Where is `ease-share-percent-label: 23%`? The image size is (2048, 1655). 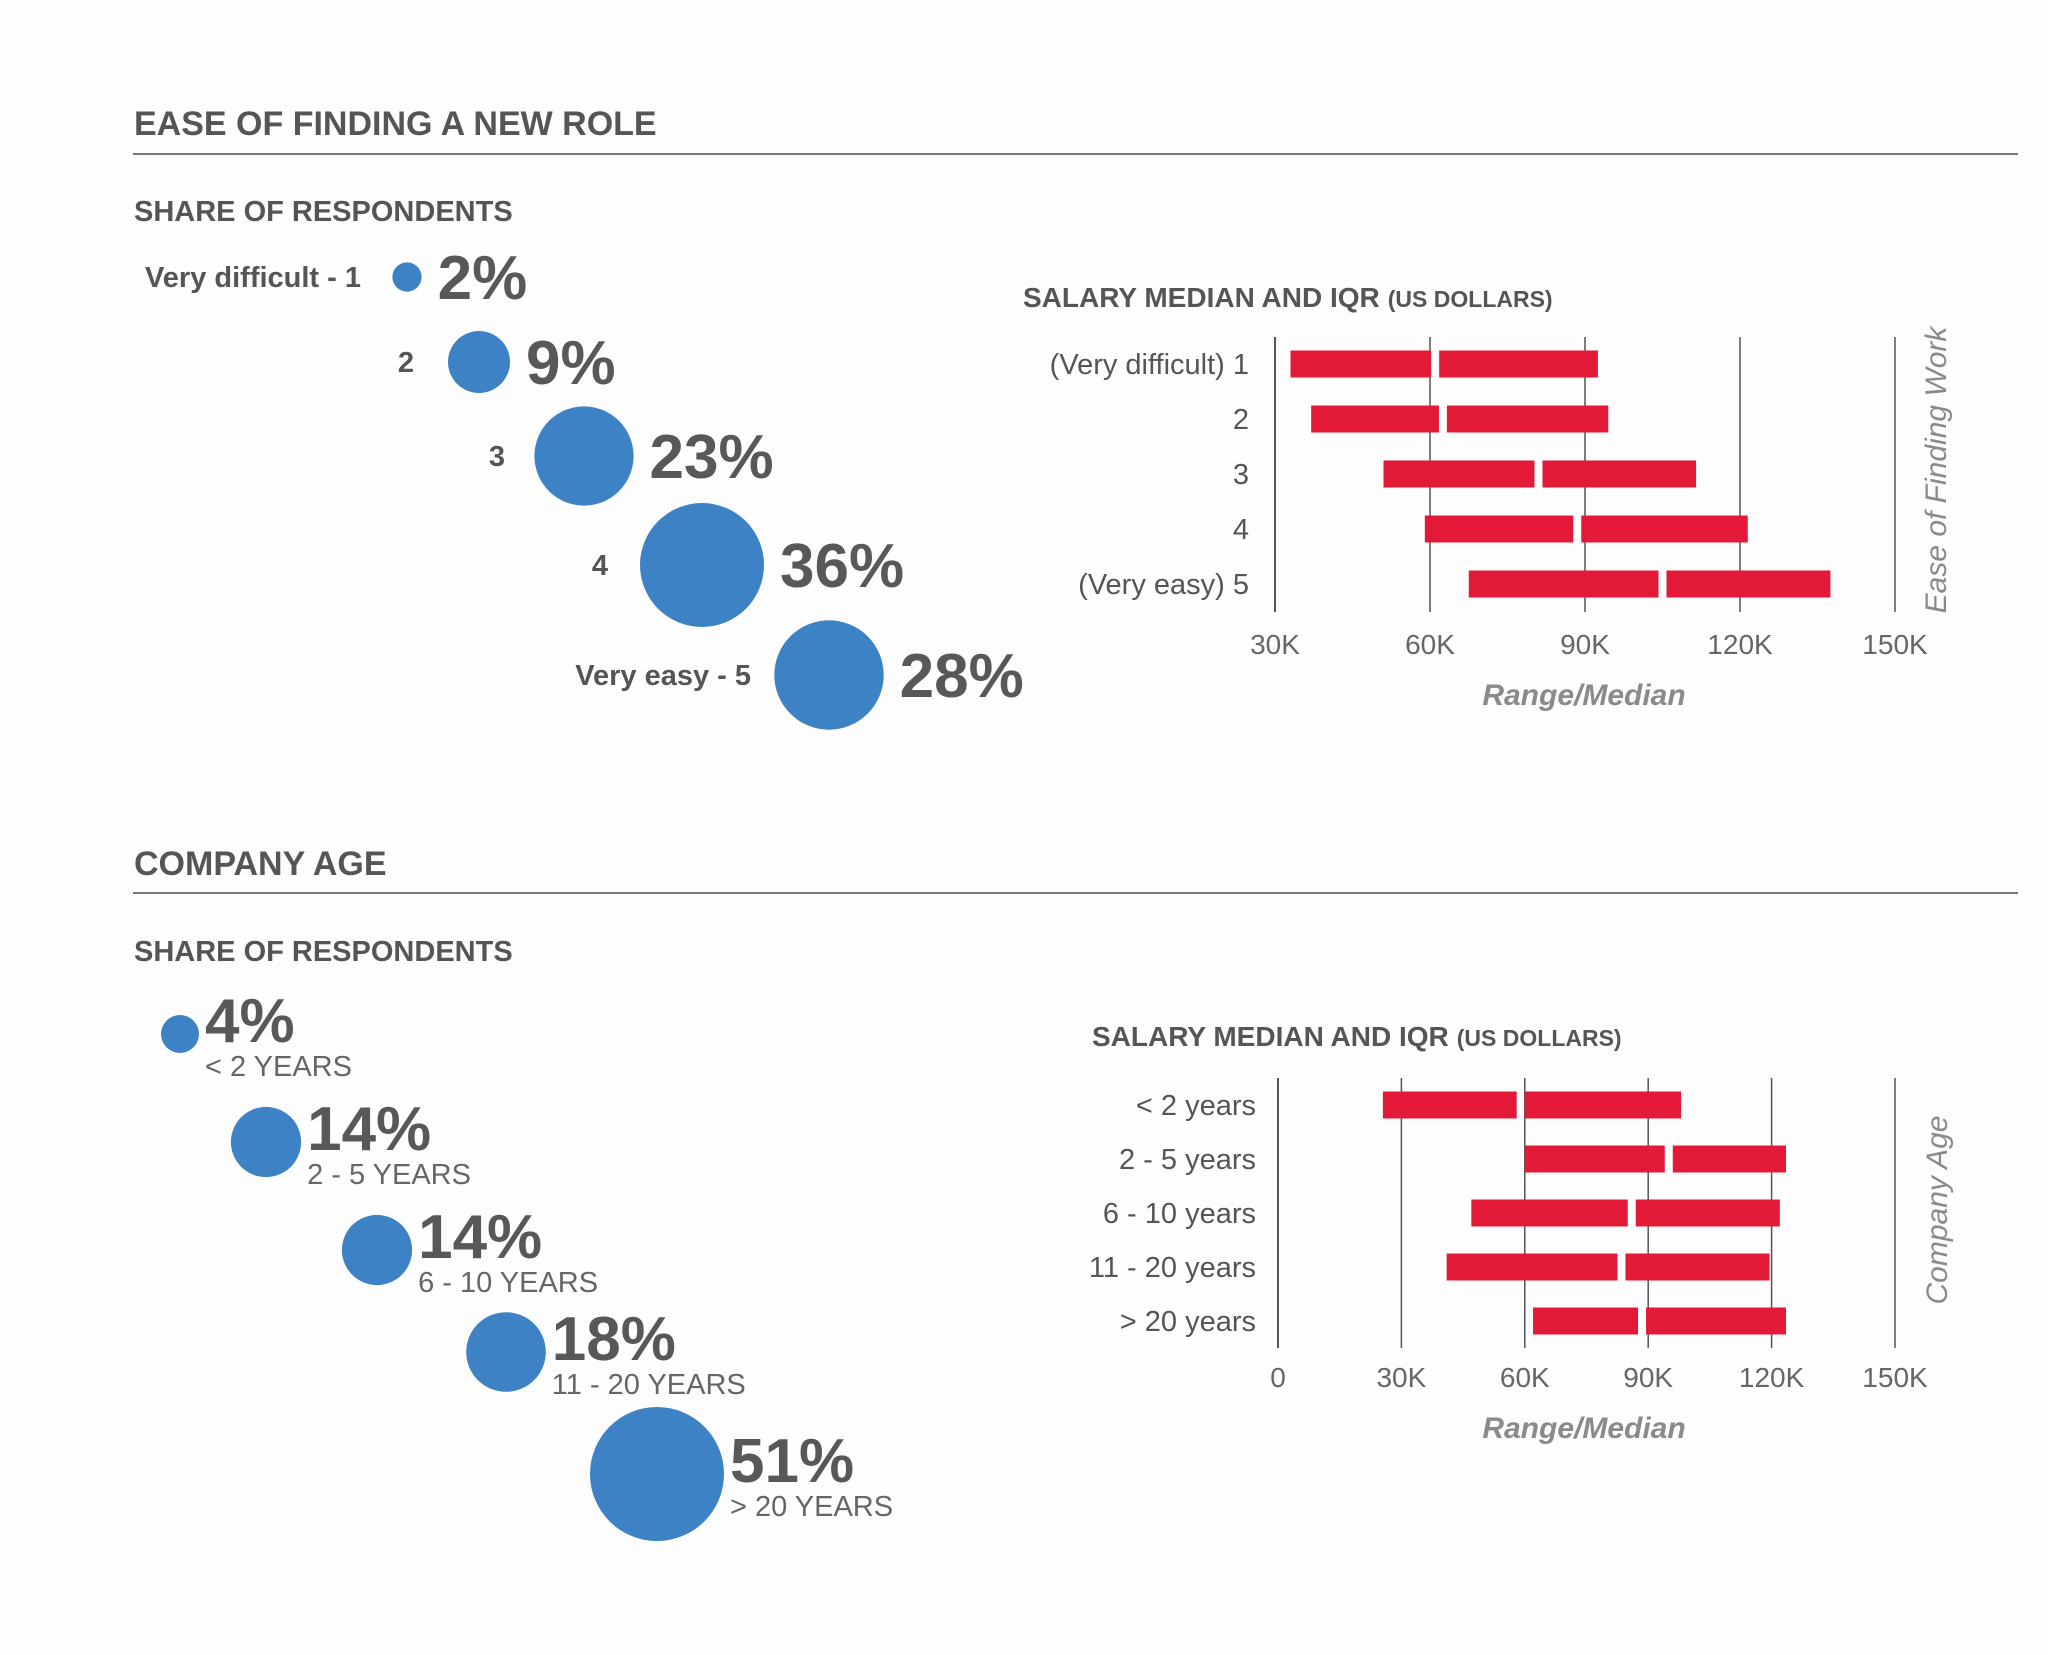
ease-share-percent-label: 23% is located at coordinates (712, 457).